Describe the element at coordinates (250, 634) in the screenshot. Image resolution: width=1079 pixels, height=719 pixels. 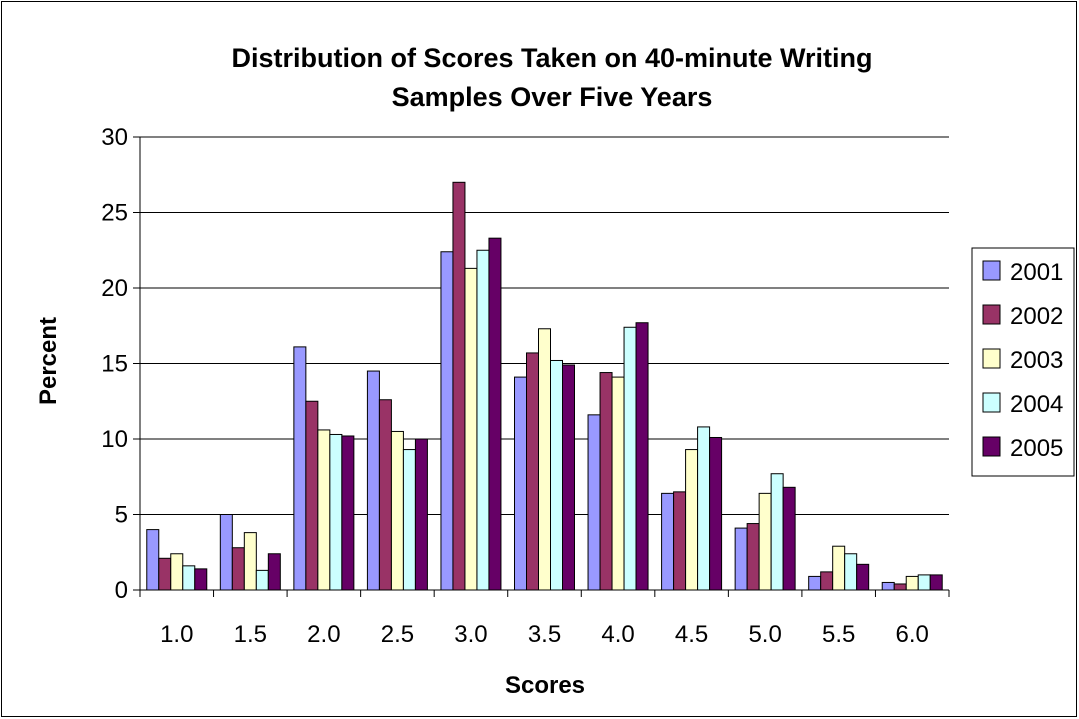
I see `x-tick-label: 1.5` at that location.